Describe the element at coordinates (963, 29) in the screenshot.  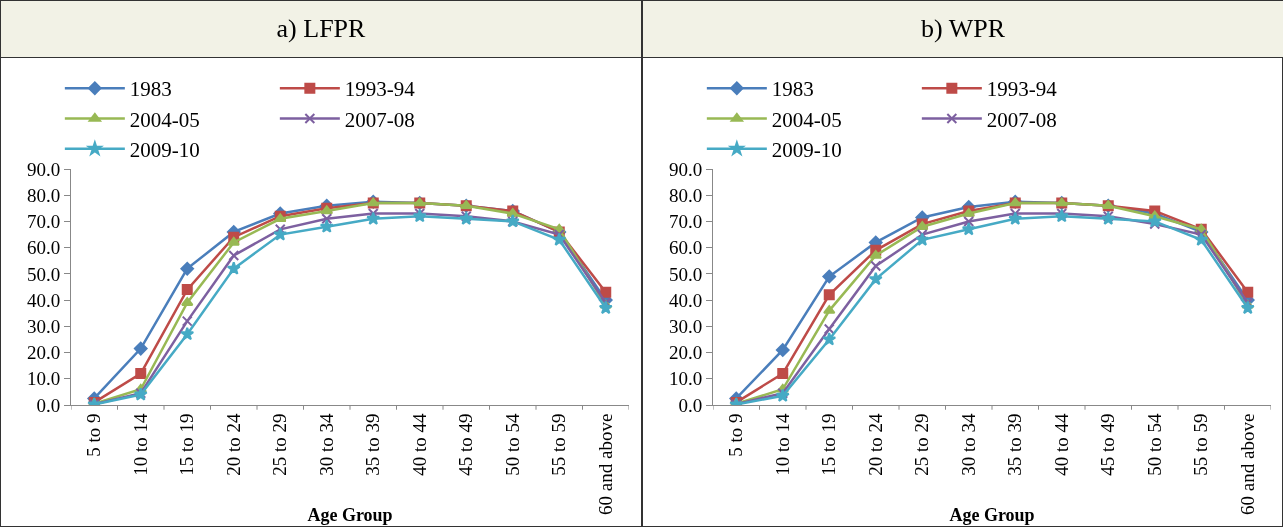
I see `chart-title: b) WPR` at that location.